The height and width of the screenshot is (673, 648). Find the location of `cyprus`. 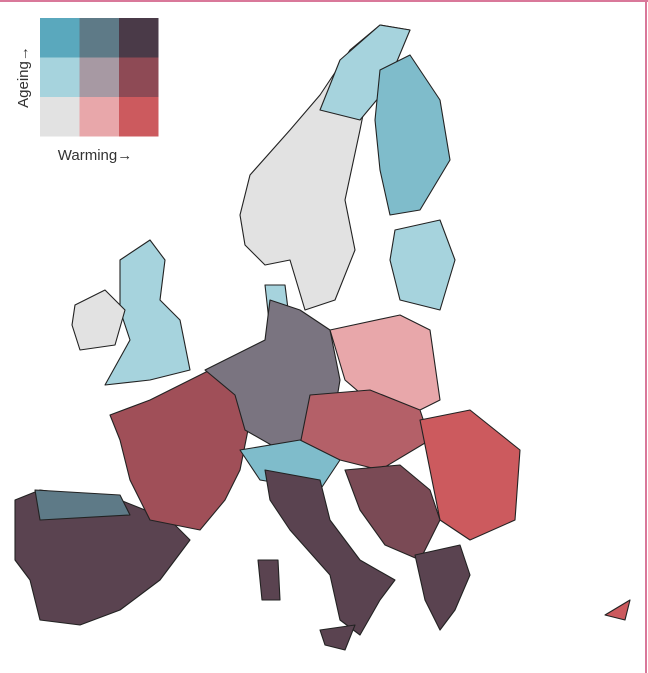

cyprus is located at coordinates (617, 610).